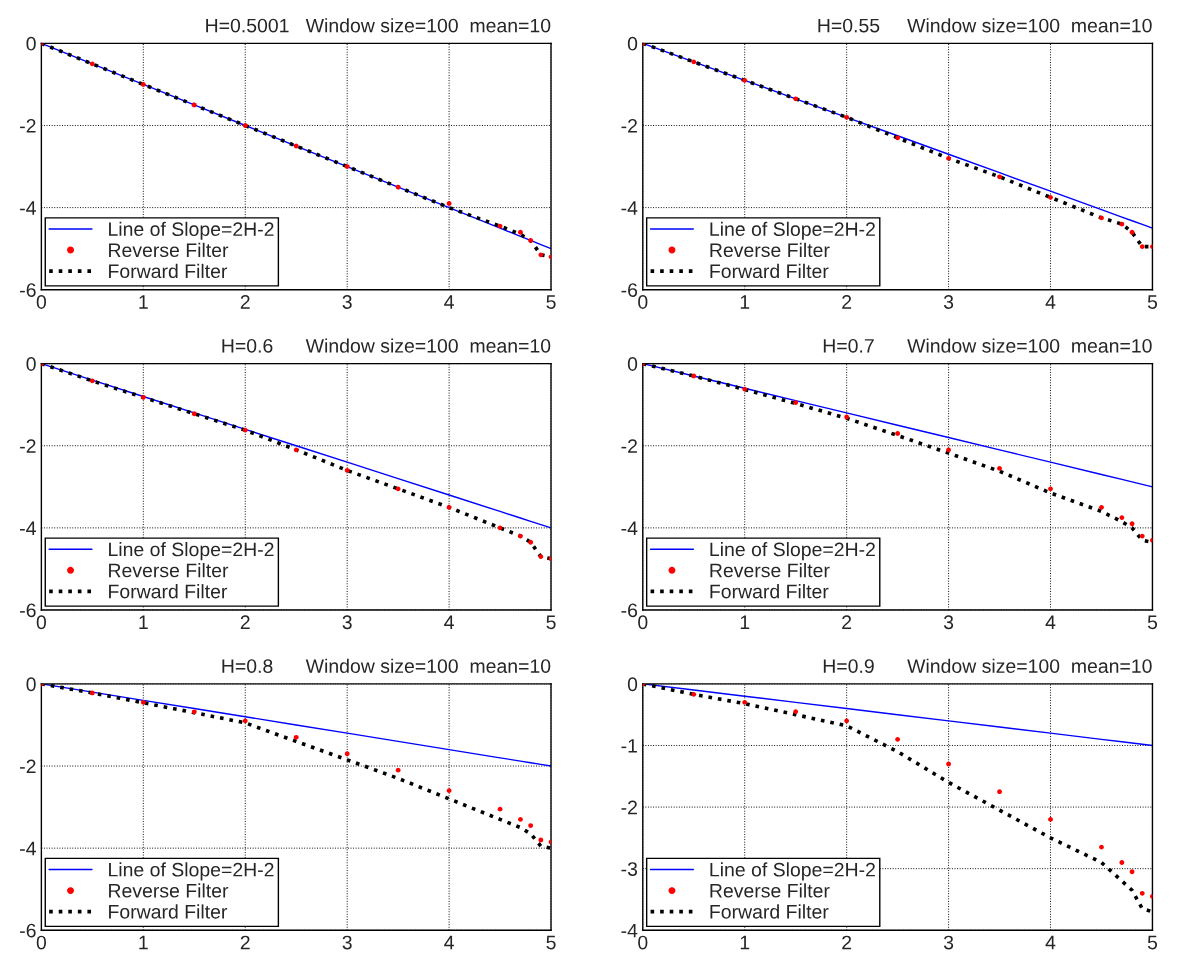 The image size is (1182, 964). I want to click on chart-title: H=0.7 Window size=100 mean=10, so click(987, 345).